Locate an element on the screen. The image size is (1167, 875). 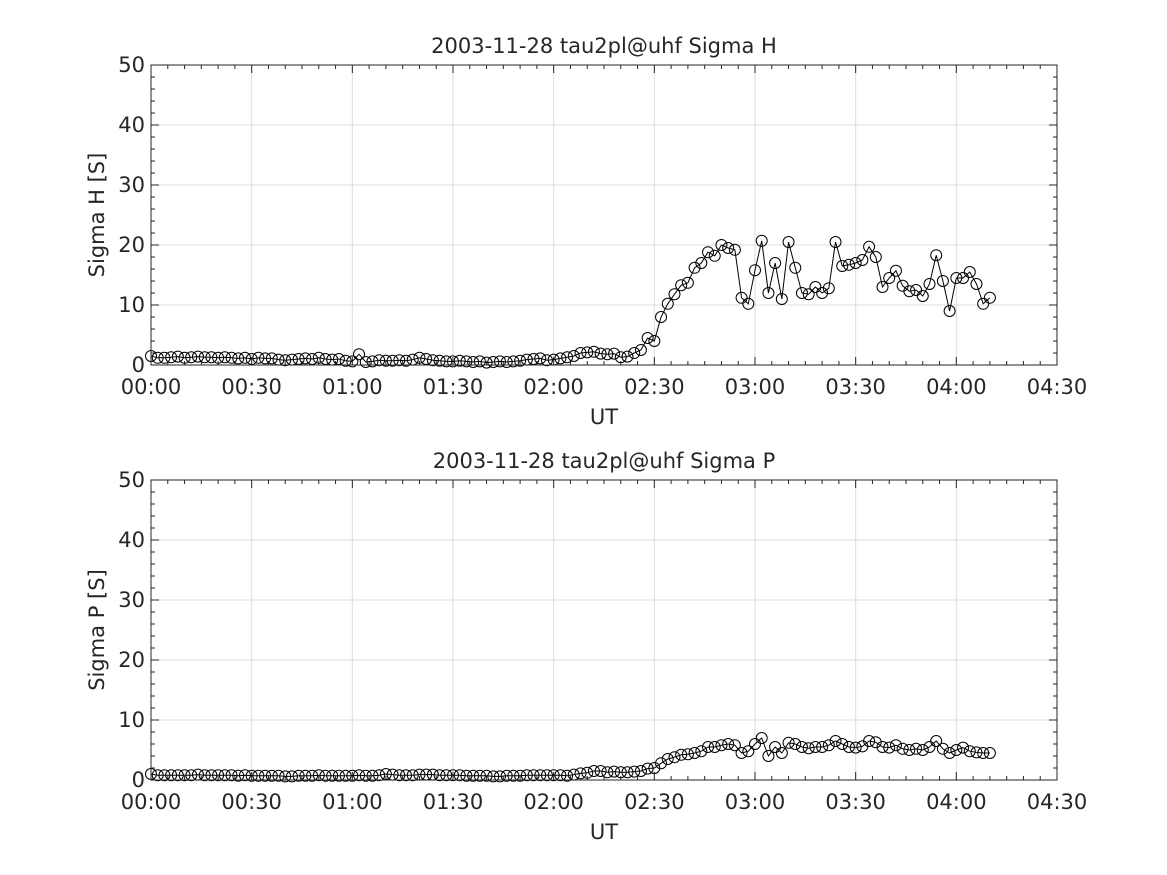
sigma-h-xtick-label: 03:30 is located at coordinates (855, 387).